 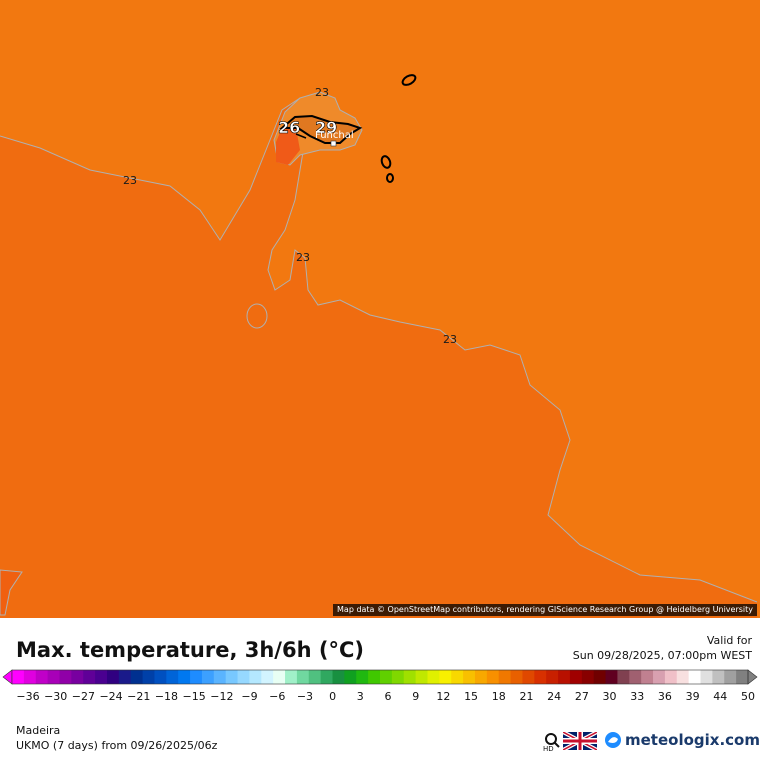 What do you see at coordinates (610, 696) in the screenshot?
I see `scale-tick-label: 30` at bounding box center [610, 696].